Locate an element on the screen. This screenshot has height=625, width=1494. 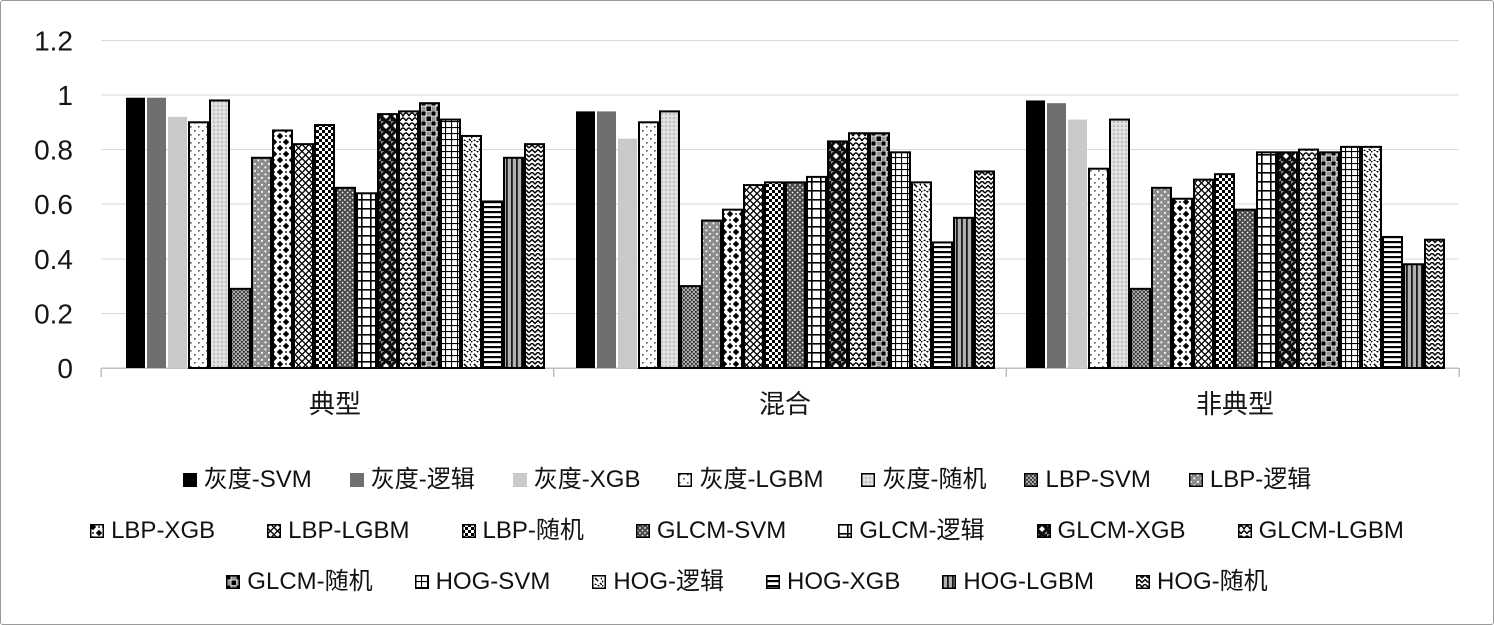
bar-series16-group1 is located at coordinates (450, 243).